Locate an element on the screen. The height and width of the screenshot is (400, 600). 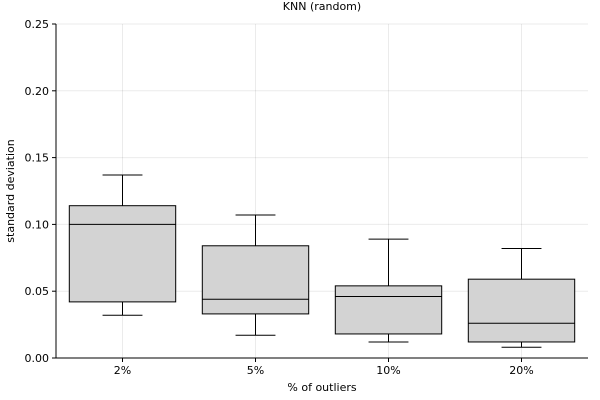
box-5% is located at coordinates (255, 275).